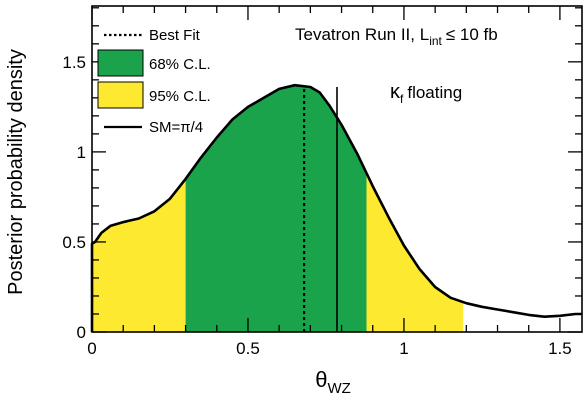 The height and width of the screenshot is (400, 587). I want to click on x-axis-title: θWZ, so click(333, 382).